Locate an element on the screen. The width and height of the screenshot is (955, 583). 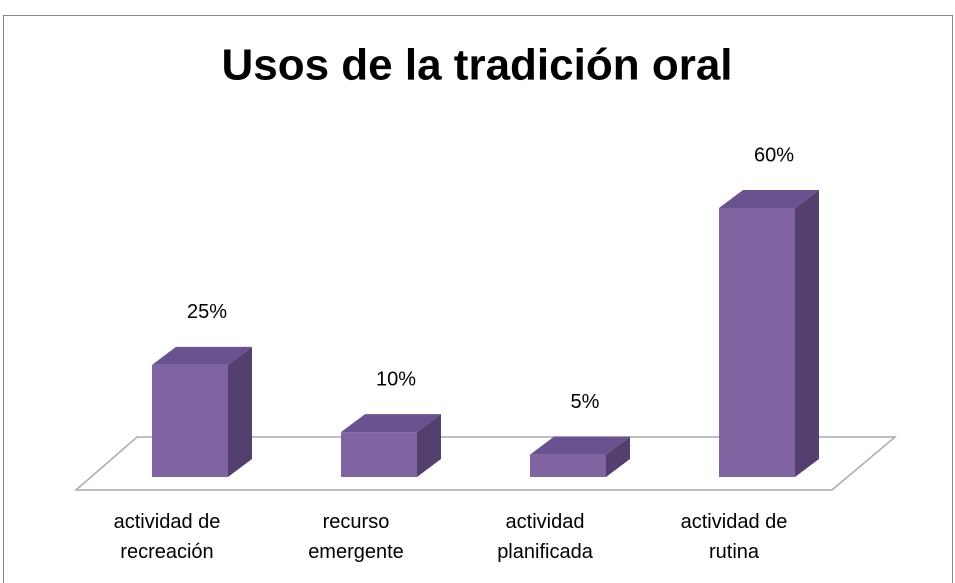
value-label: 10% is located at coordinates (396, 379).